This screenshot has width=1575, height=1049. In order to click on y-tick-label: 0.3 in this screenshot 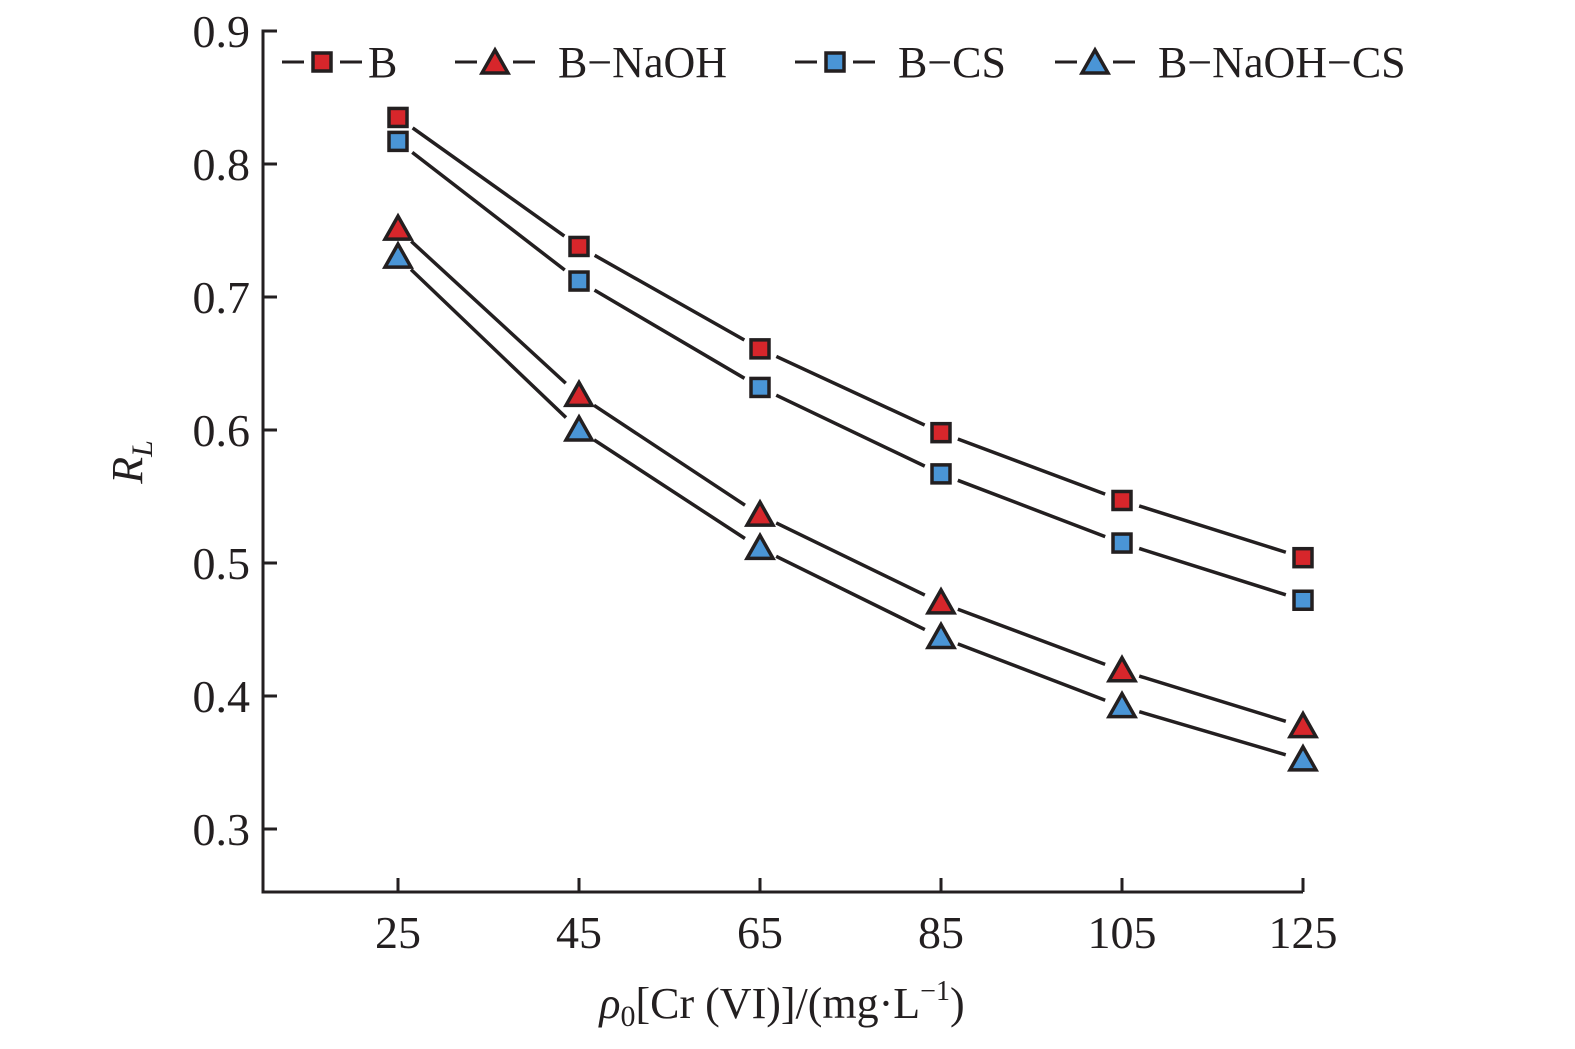, I will do `click(222, 829)`.